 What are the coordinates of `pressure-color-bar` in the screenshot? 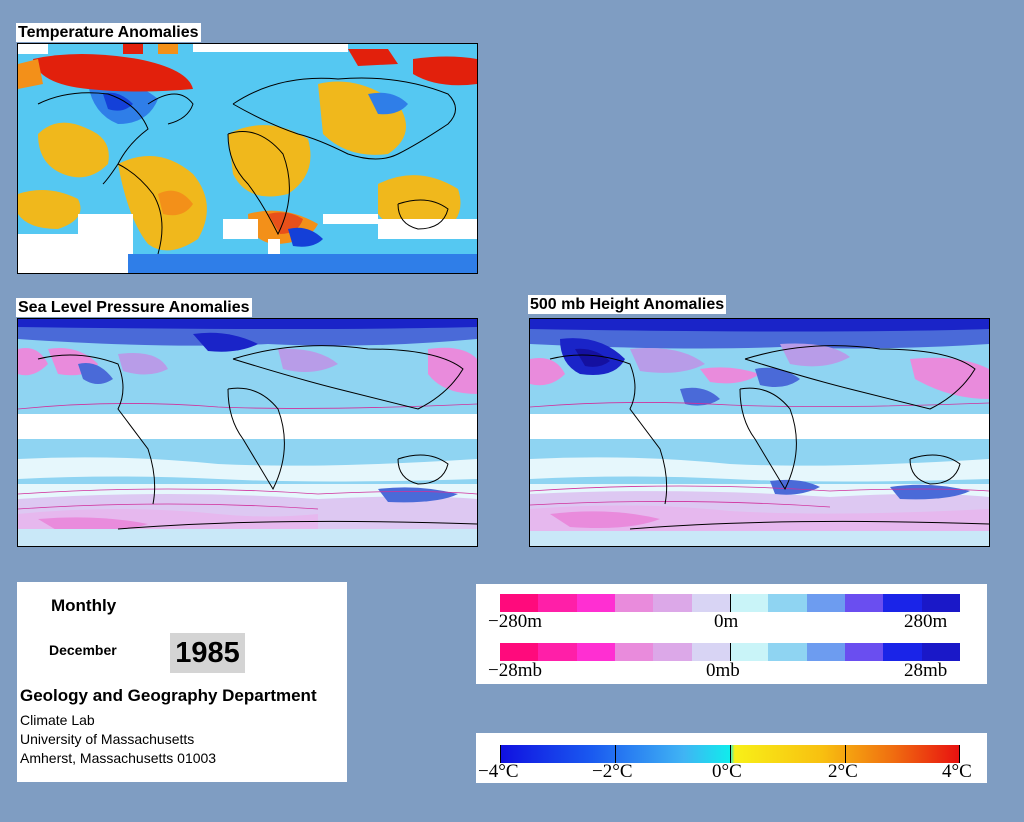 It's located at (730, 652).